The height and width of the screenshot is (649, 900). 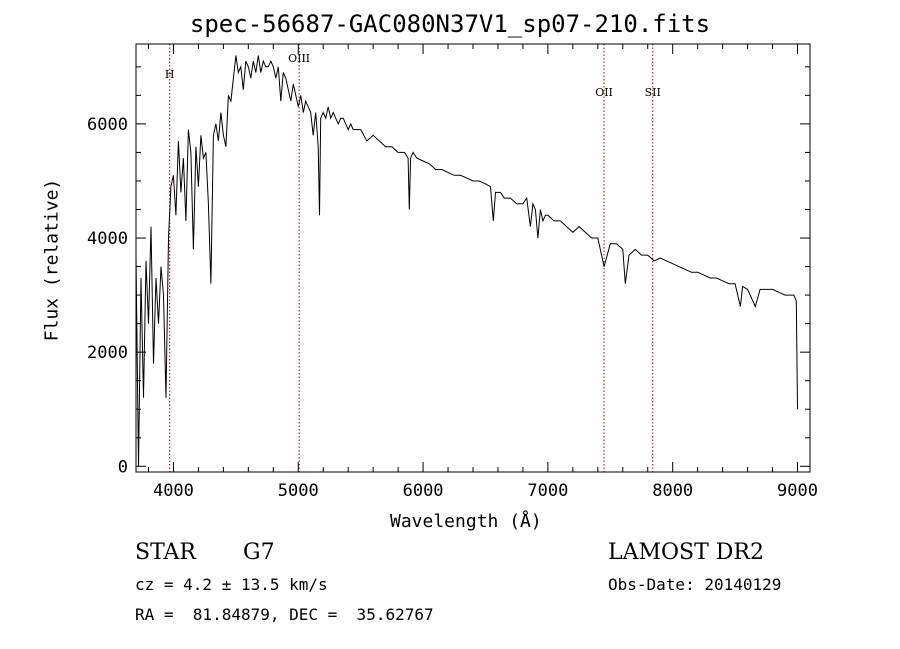 I want to click on redshift-text: cz = 4.2 ± 13.5 km/s, so click(x=231, y=584).